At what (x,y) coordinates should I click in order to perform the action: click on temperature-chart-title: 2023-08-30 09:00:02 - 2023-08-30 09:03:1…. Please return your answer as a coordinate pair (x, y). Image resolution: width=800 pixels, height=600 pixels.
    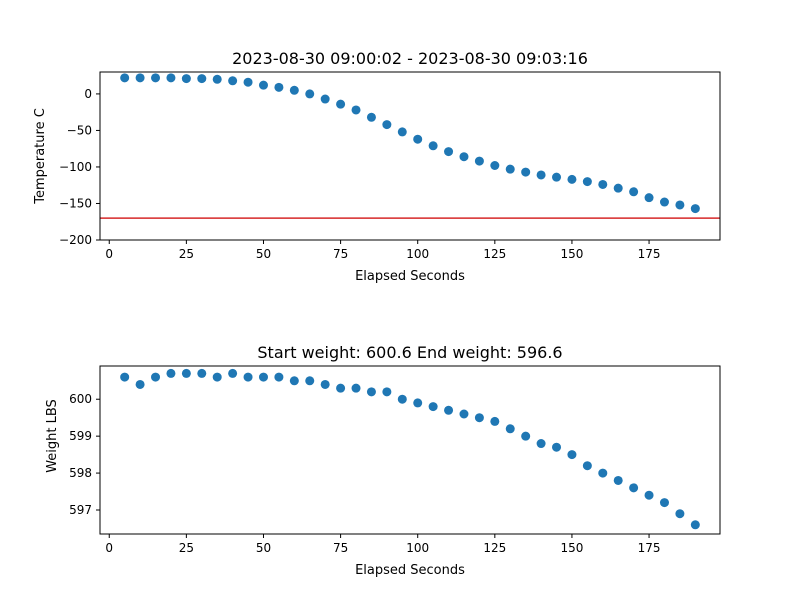
    Looking at the image, I should click on (410, 58).